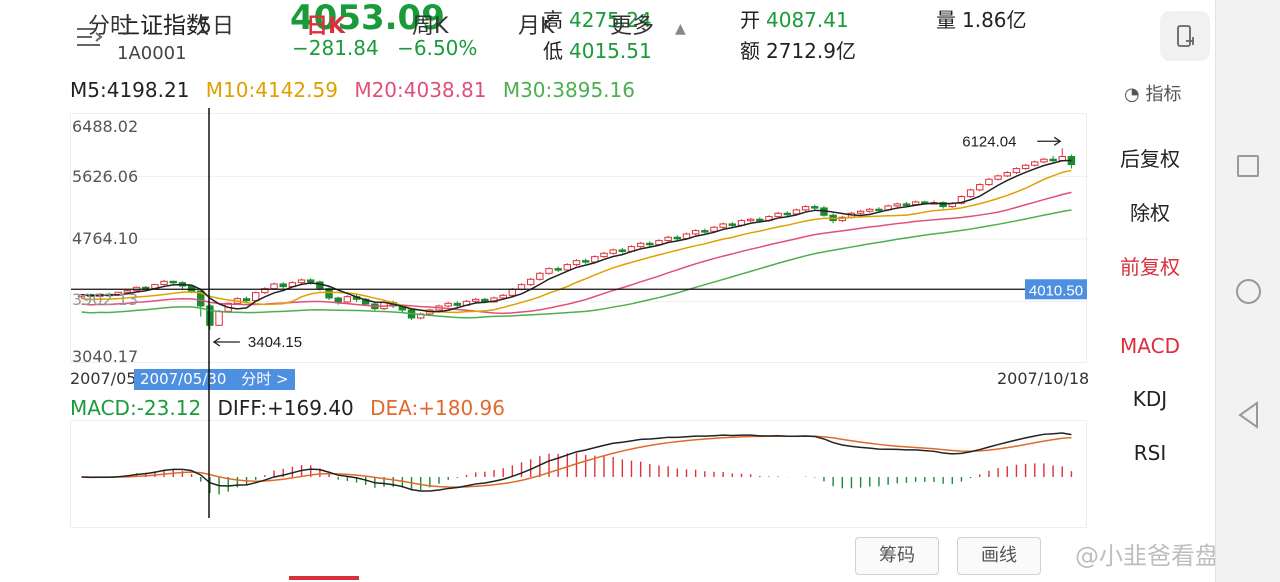  What do you see at coordinates (680, 29) in the screenshot?
I see `caret-up-icon: ▲` at bounding box center [680, 29].